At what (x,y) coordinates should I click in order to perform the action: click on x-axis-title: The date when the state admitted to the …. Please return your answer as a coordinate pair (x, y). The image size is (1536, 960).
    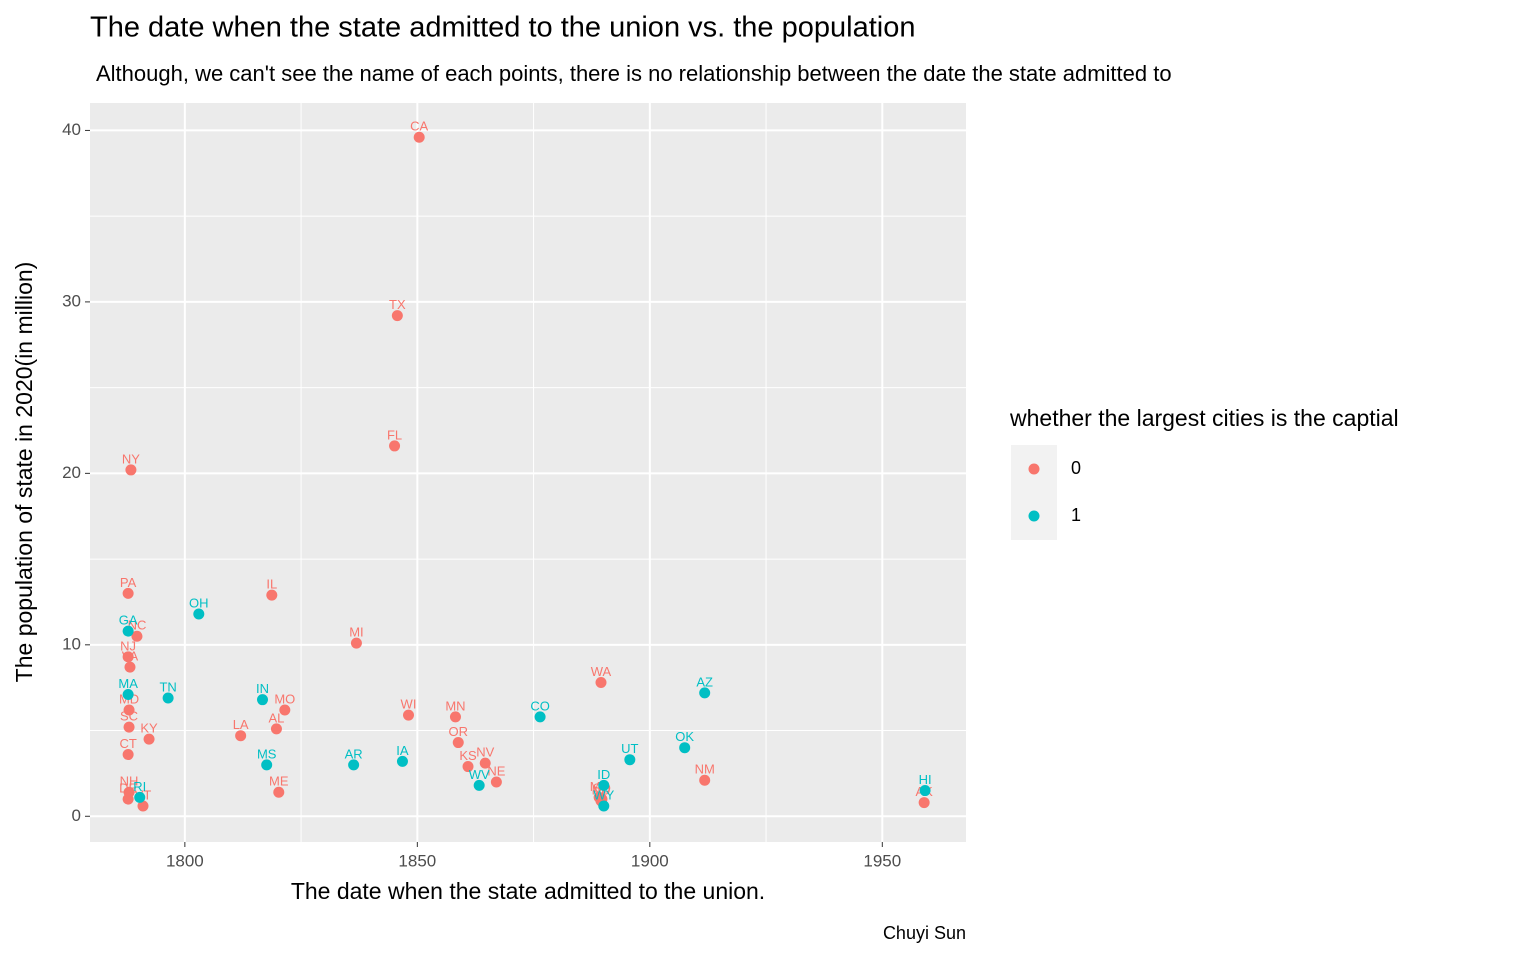
    Looking at the image, I should click on (528, 891).